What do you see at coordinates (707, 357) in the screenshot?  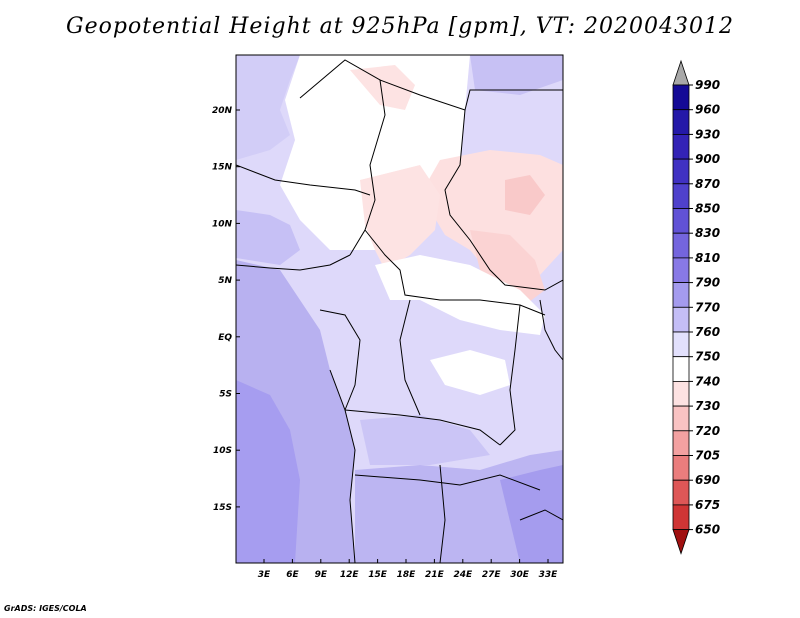 I see `colorbar-label: 750` at bounding box center [707, 357].